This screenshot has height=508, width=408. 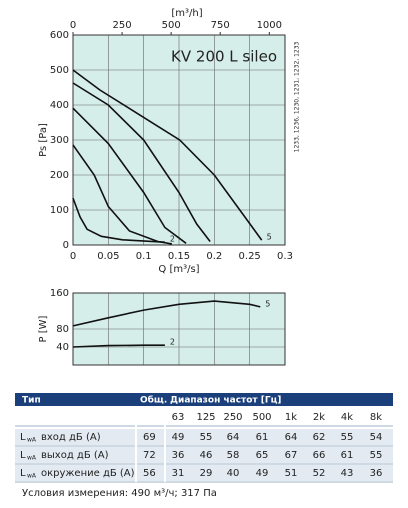 What do you see at coordinates (119, 493) in the screenshot?
I see `footnote: Условия измерения: 490 м³/ч; 317 Па` at bounding box center [119, 493].